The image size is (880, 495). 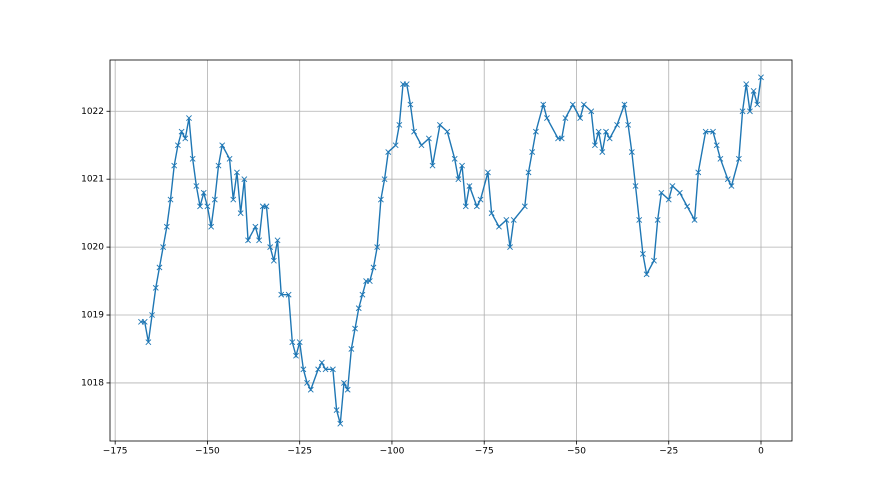 What do you see at coordinates (92, 383) in the screenshot?
I see `y-tick-label: 1018` at bounding box center [92, 383].